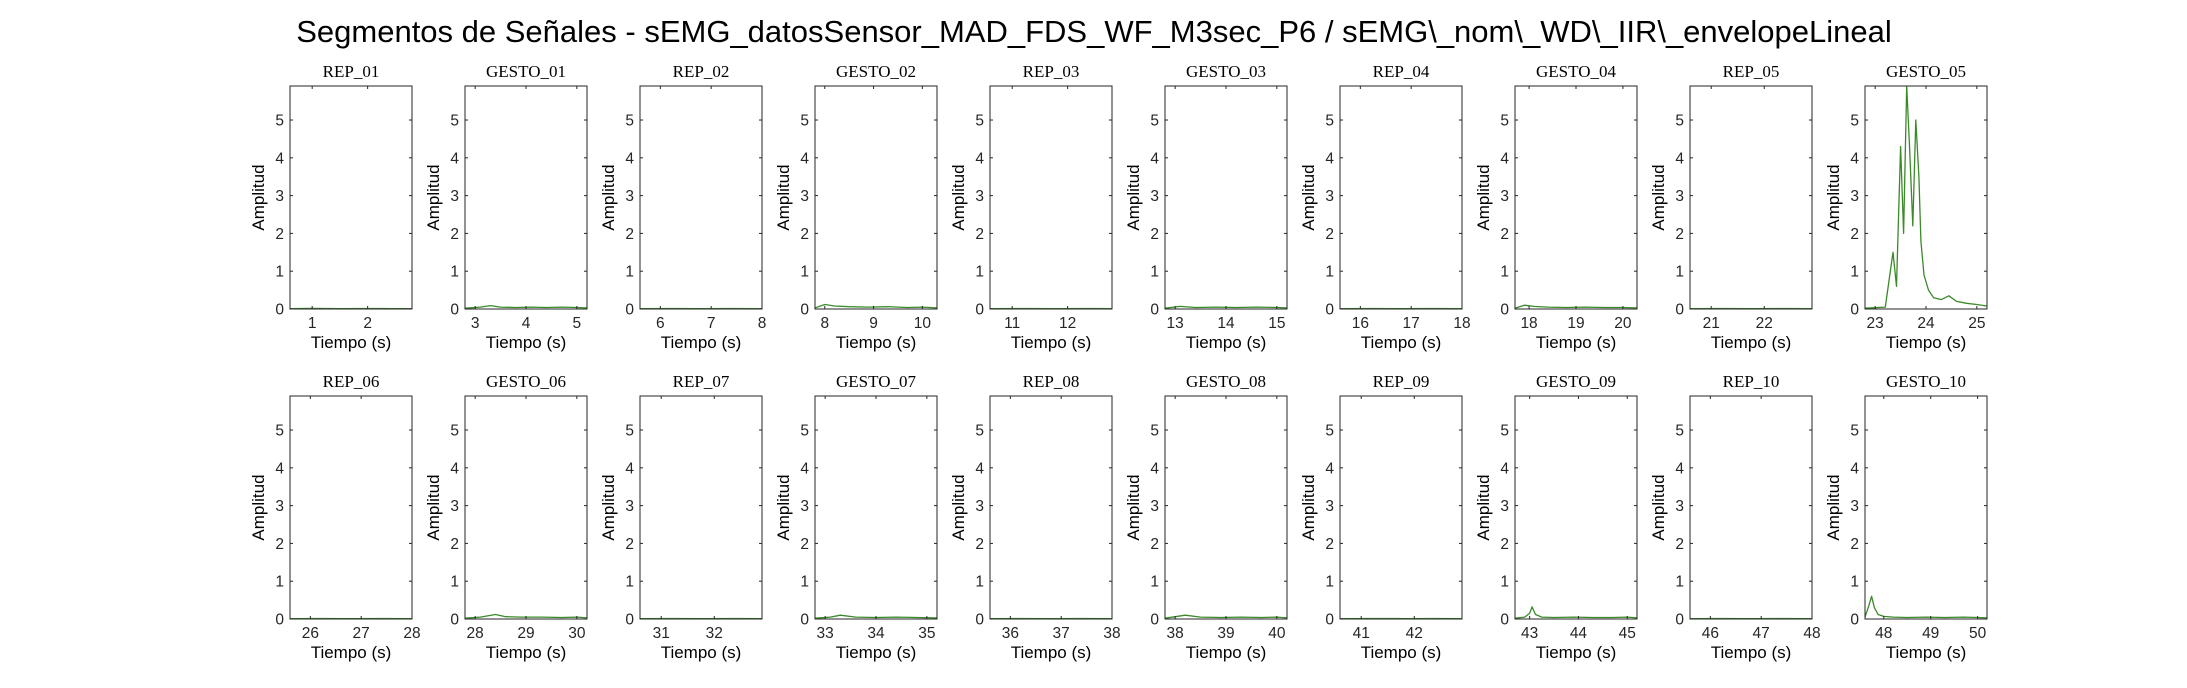 The height and width of the screenshot is (688, 2187). What do you see at coordinates (1360, 323) in the screenshot?
I see `x-tick-label: 16` at bounding box center [1360, 323].